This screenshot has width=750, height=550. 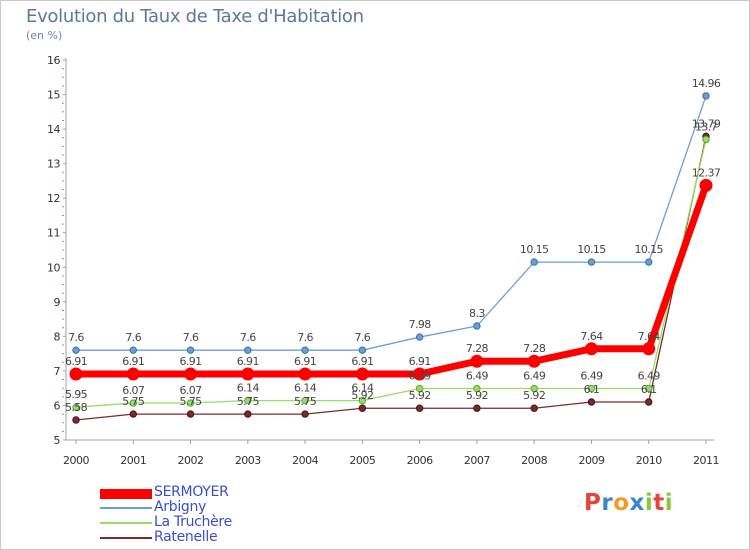 What do you see at coordinates (191, 460) in the screenshot?
I see `x-tick-label: 2002` at bounding box center [191, 460].